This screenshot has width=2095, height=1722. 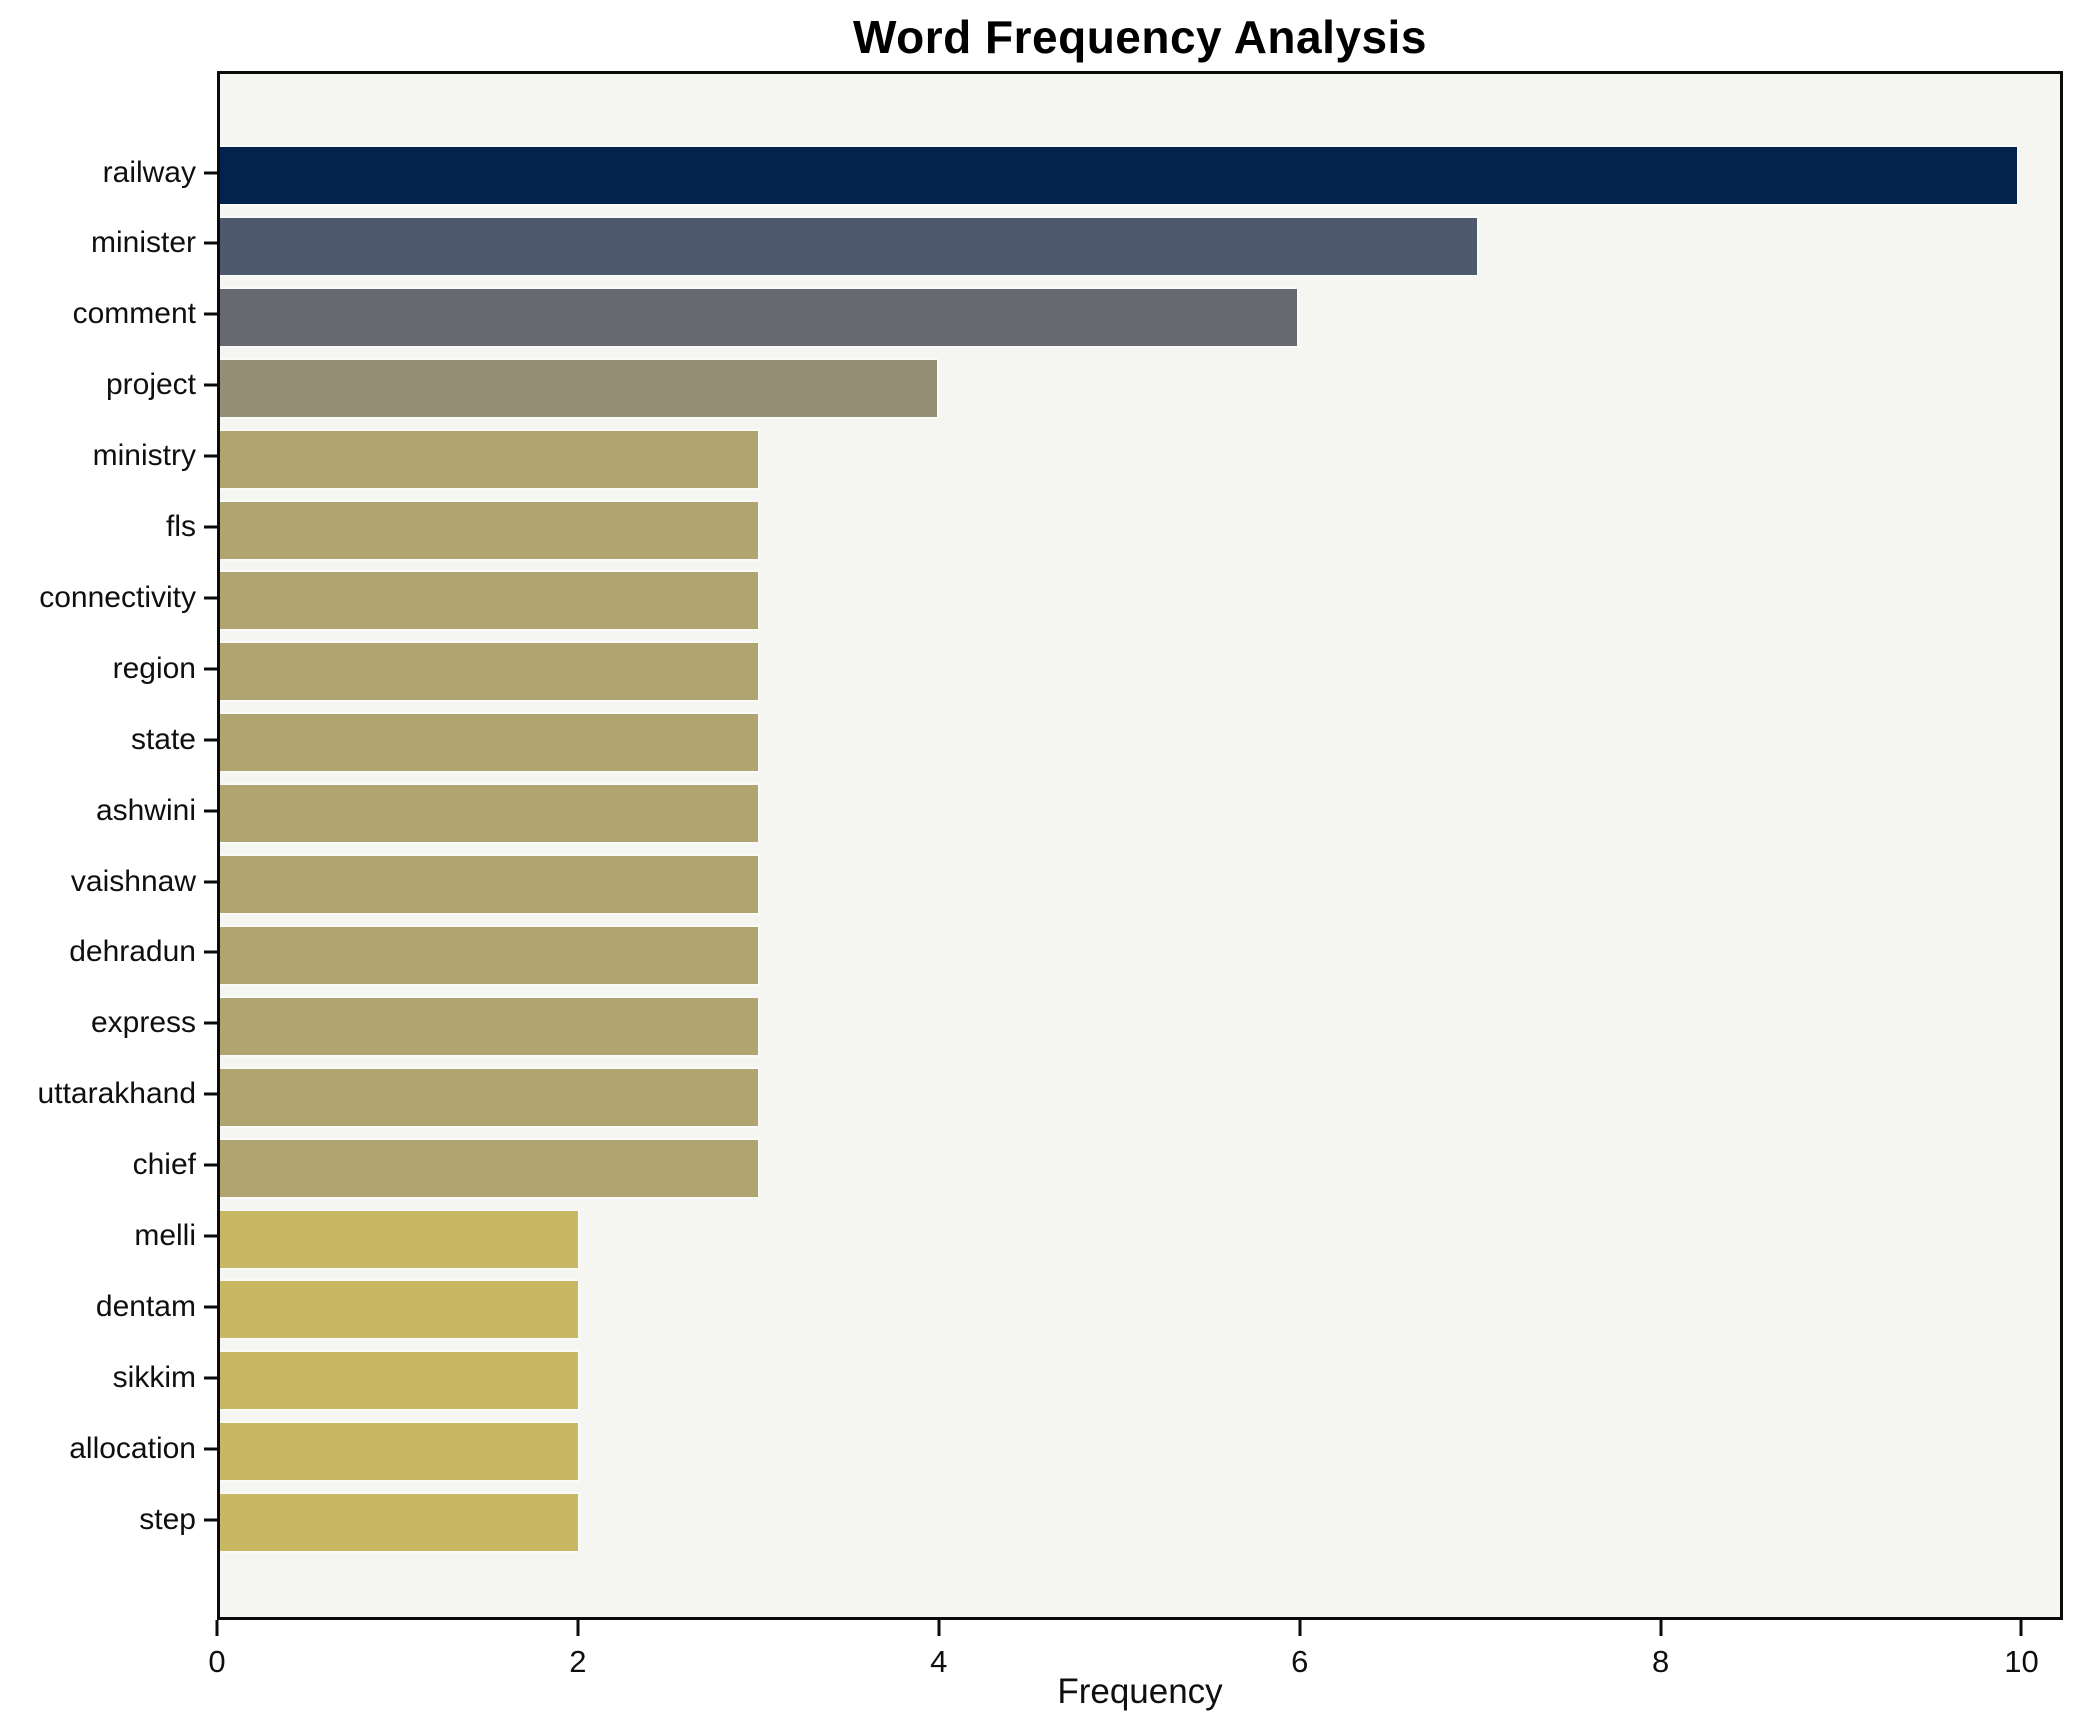 What do you see at coordinates (760, 317) in the screenshot?
I see `bar-comment` at bounding box center [760, 317].